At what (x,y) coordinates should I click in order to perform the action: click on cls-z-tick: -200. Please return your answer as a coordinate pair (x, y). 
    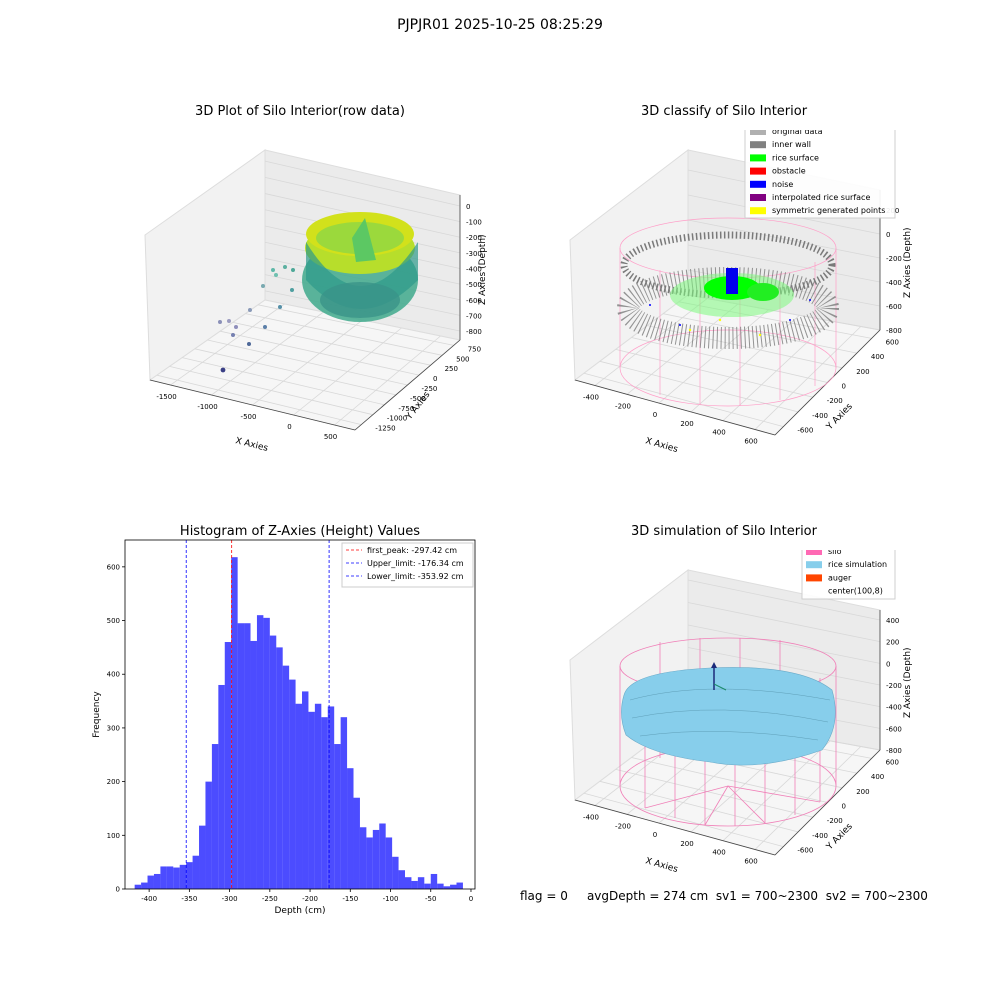
    Looking at the image, I should click on (894, 259).